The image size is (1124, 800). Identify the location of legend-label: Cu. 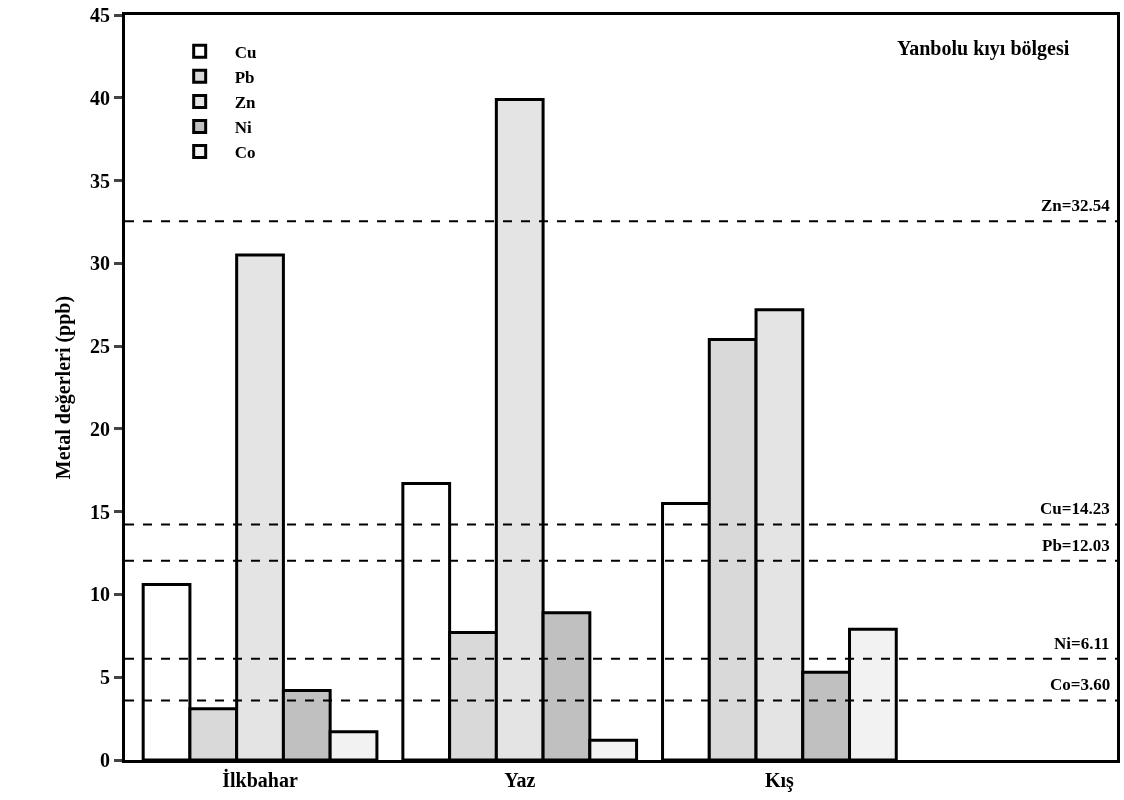
(245, 52).